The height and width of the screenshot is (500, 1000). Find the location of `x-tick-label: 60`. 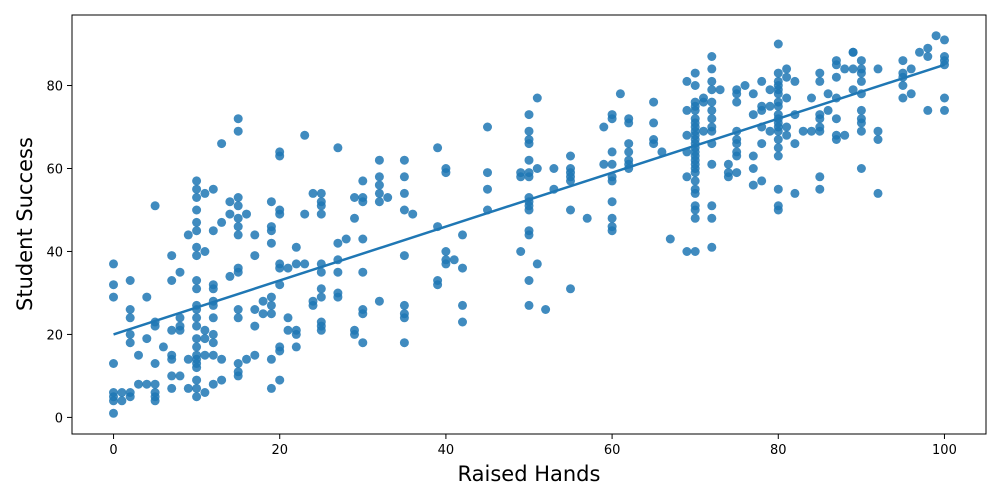

x-tick-label: 60 is located at coordinates (612, 450).